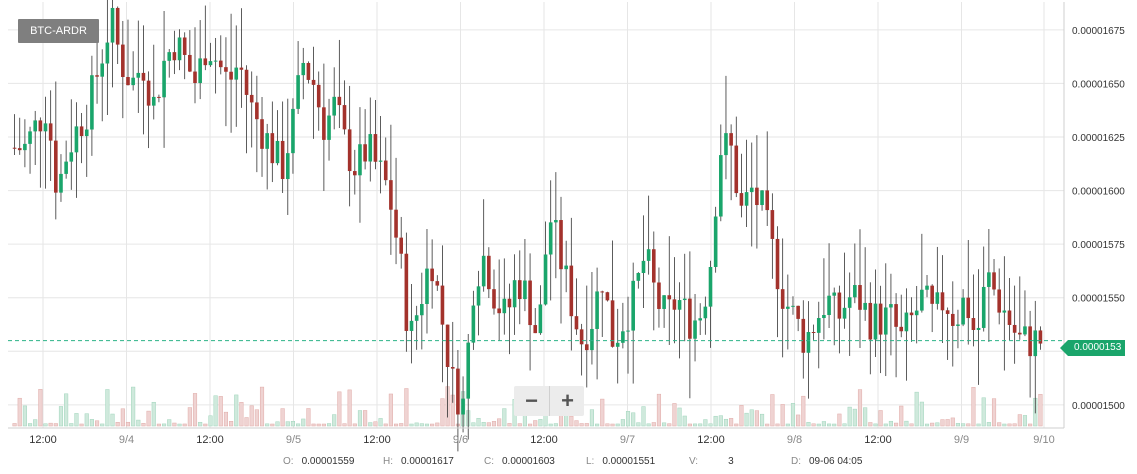  I want to click on ohlc-close: C: 0.00001603, so click(519, 461).